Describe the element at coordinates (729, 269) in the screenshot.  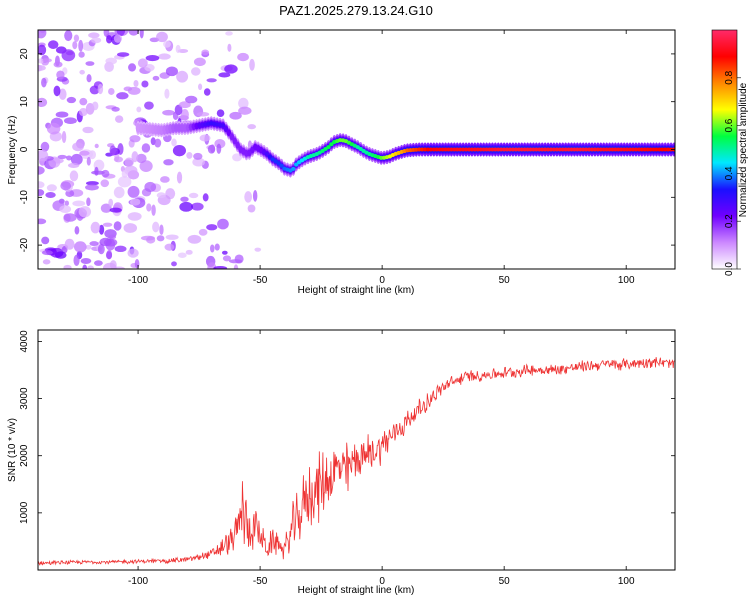
I see `colorbar-tick-label: 0.0` at that location.